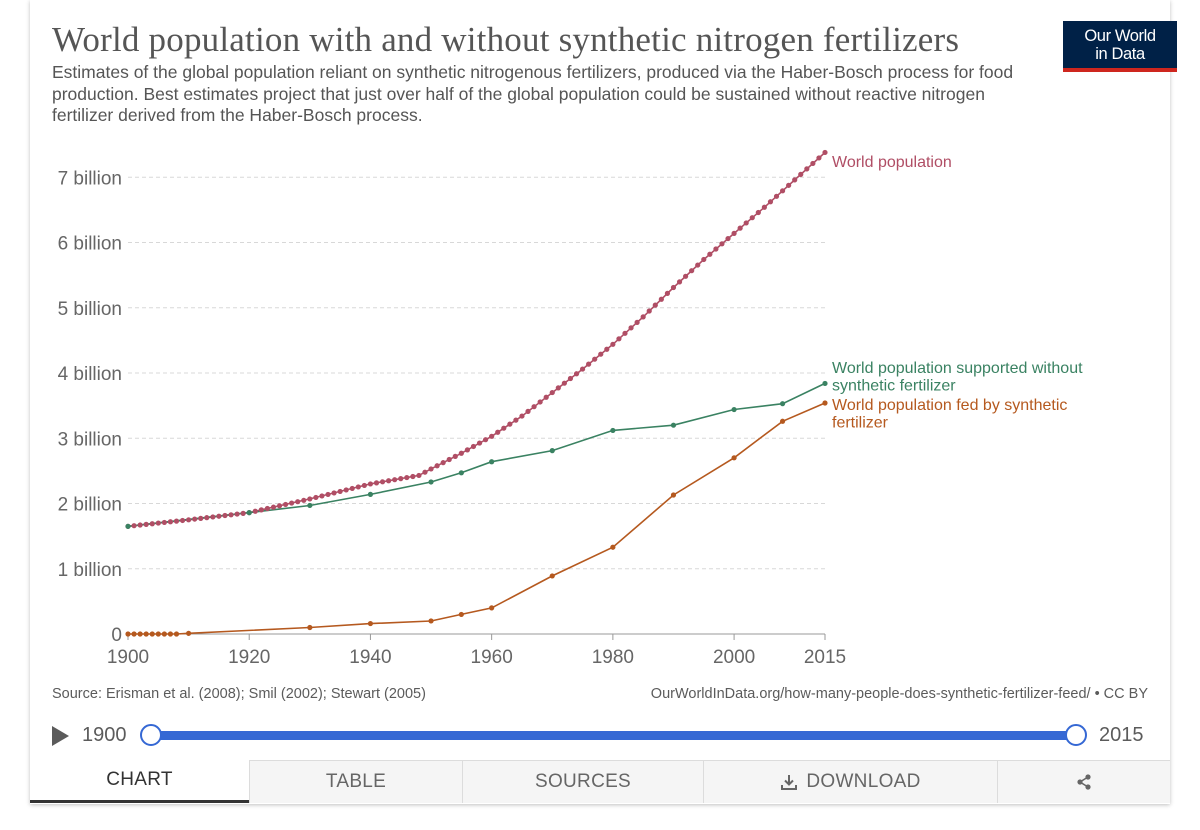 This screenshot has height=830, width=1200. Describe the element at coordinates (1083, 781) in the screenshot. I see `tab-share` at that location.